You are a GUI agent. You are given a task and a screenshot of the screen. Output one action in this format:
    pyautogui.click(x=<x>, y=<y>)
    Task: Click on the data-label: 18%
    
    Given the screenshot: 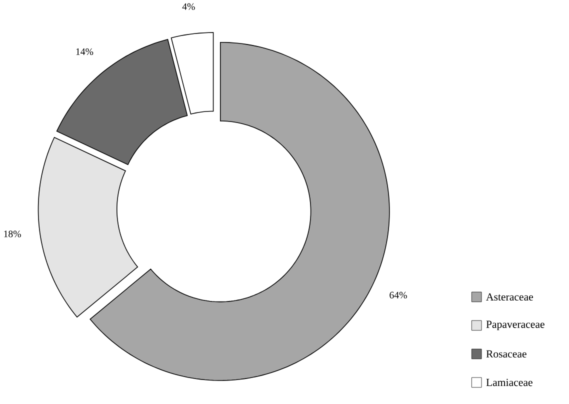 What is the action you would take?
    pyautogui.click(x=12, y=234)
    